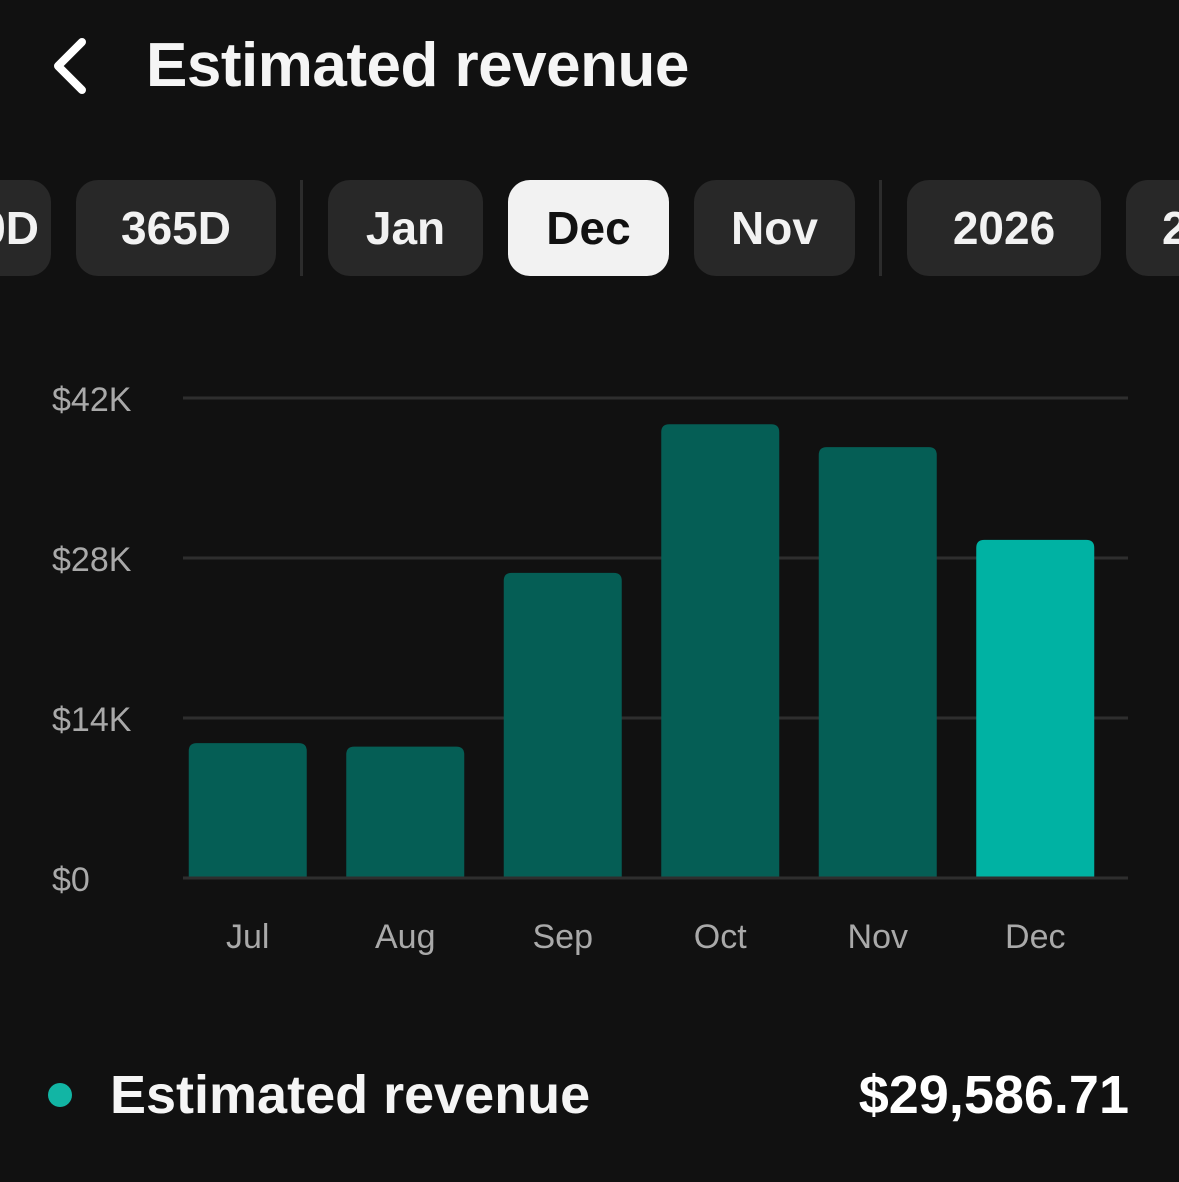 Image resolution: width=1179 pixels, height=1182 pixels. Describe the element at coordinates (405, 228) in the screenshot. I see `chip-jan: Jan` at that location.